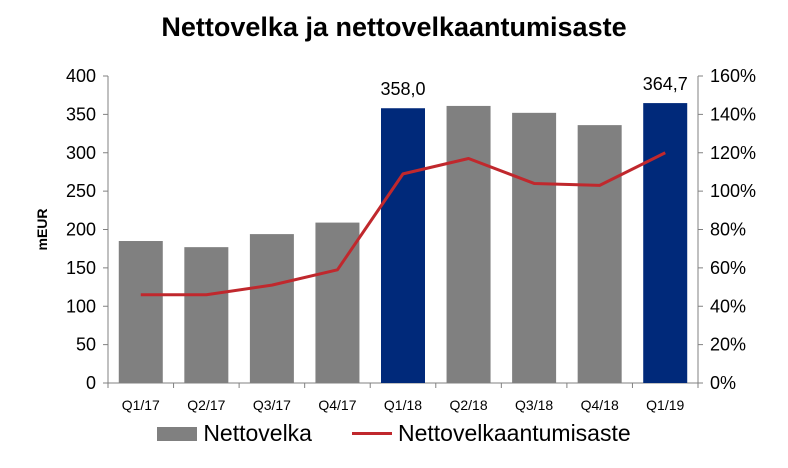 This screenshot has width=788, height=468. I want to click on x-tick-label: Q1/18, so click(403, 405).